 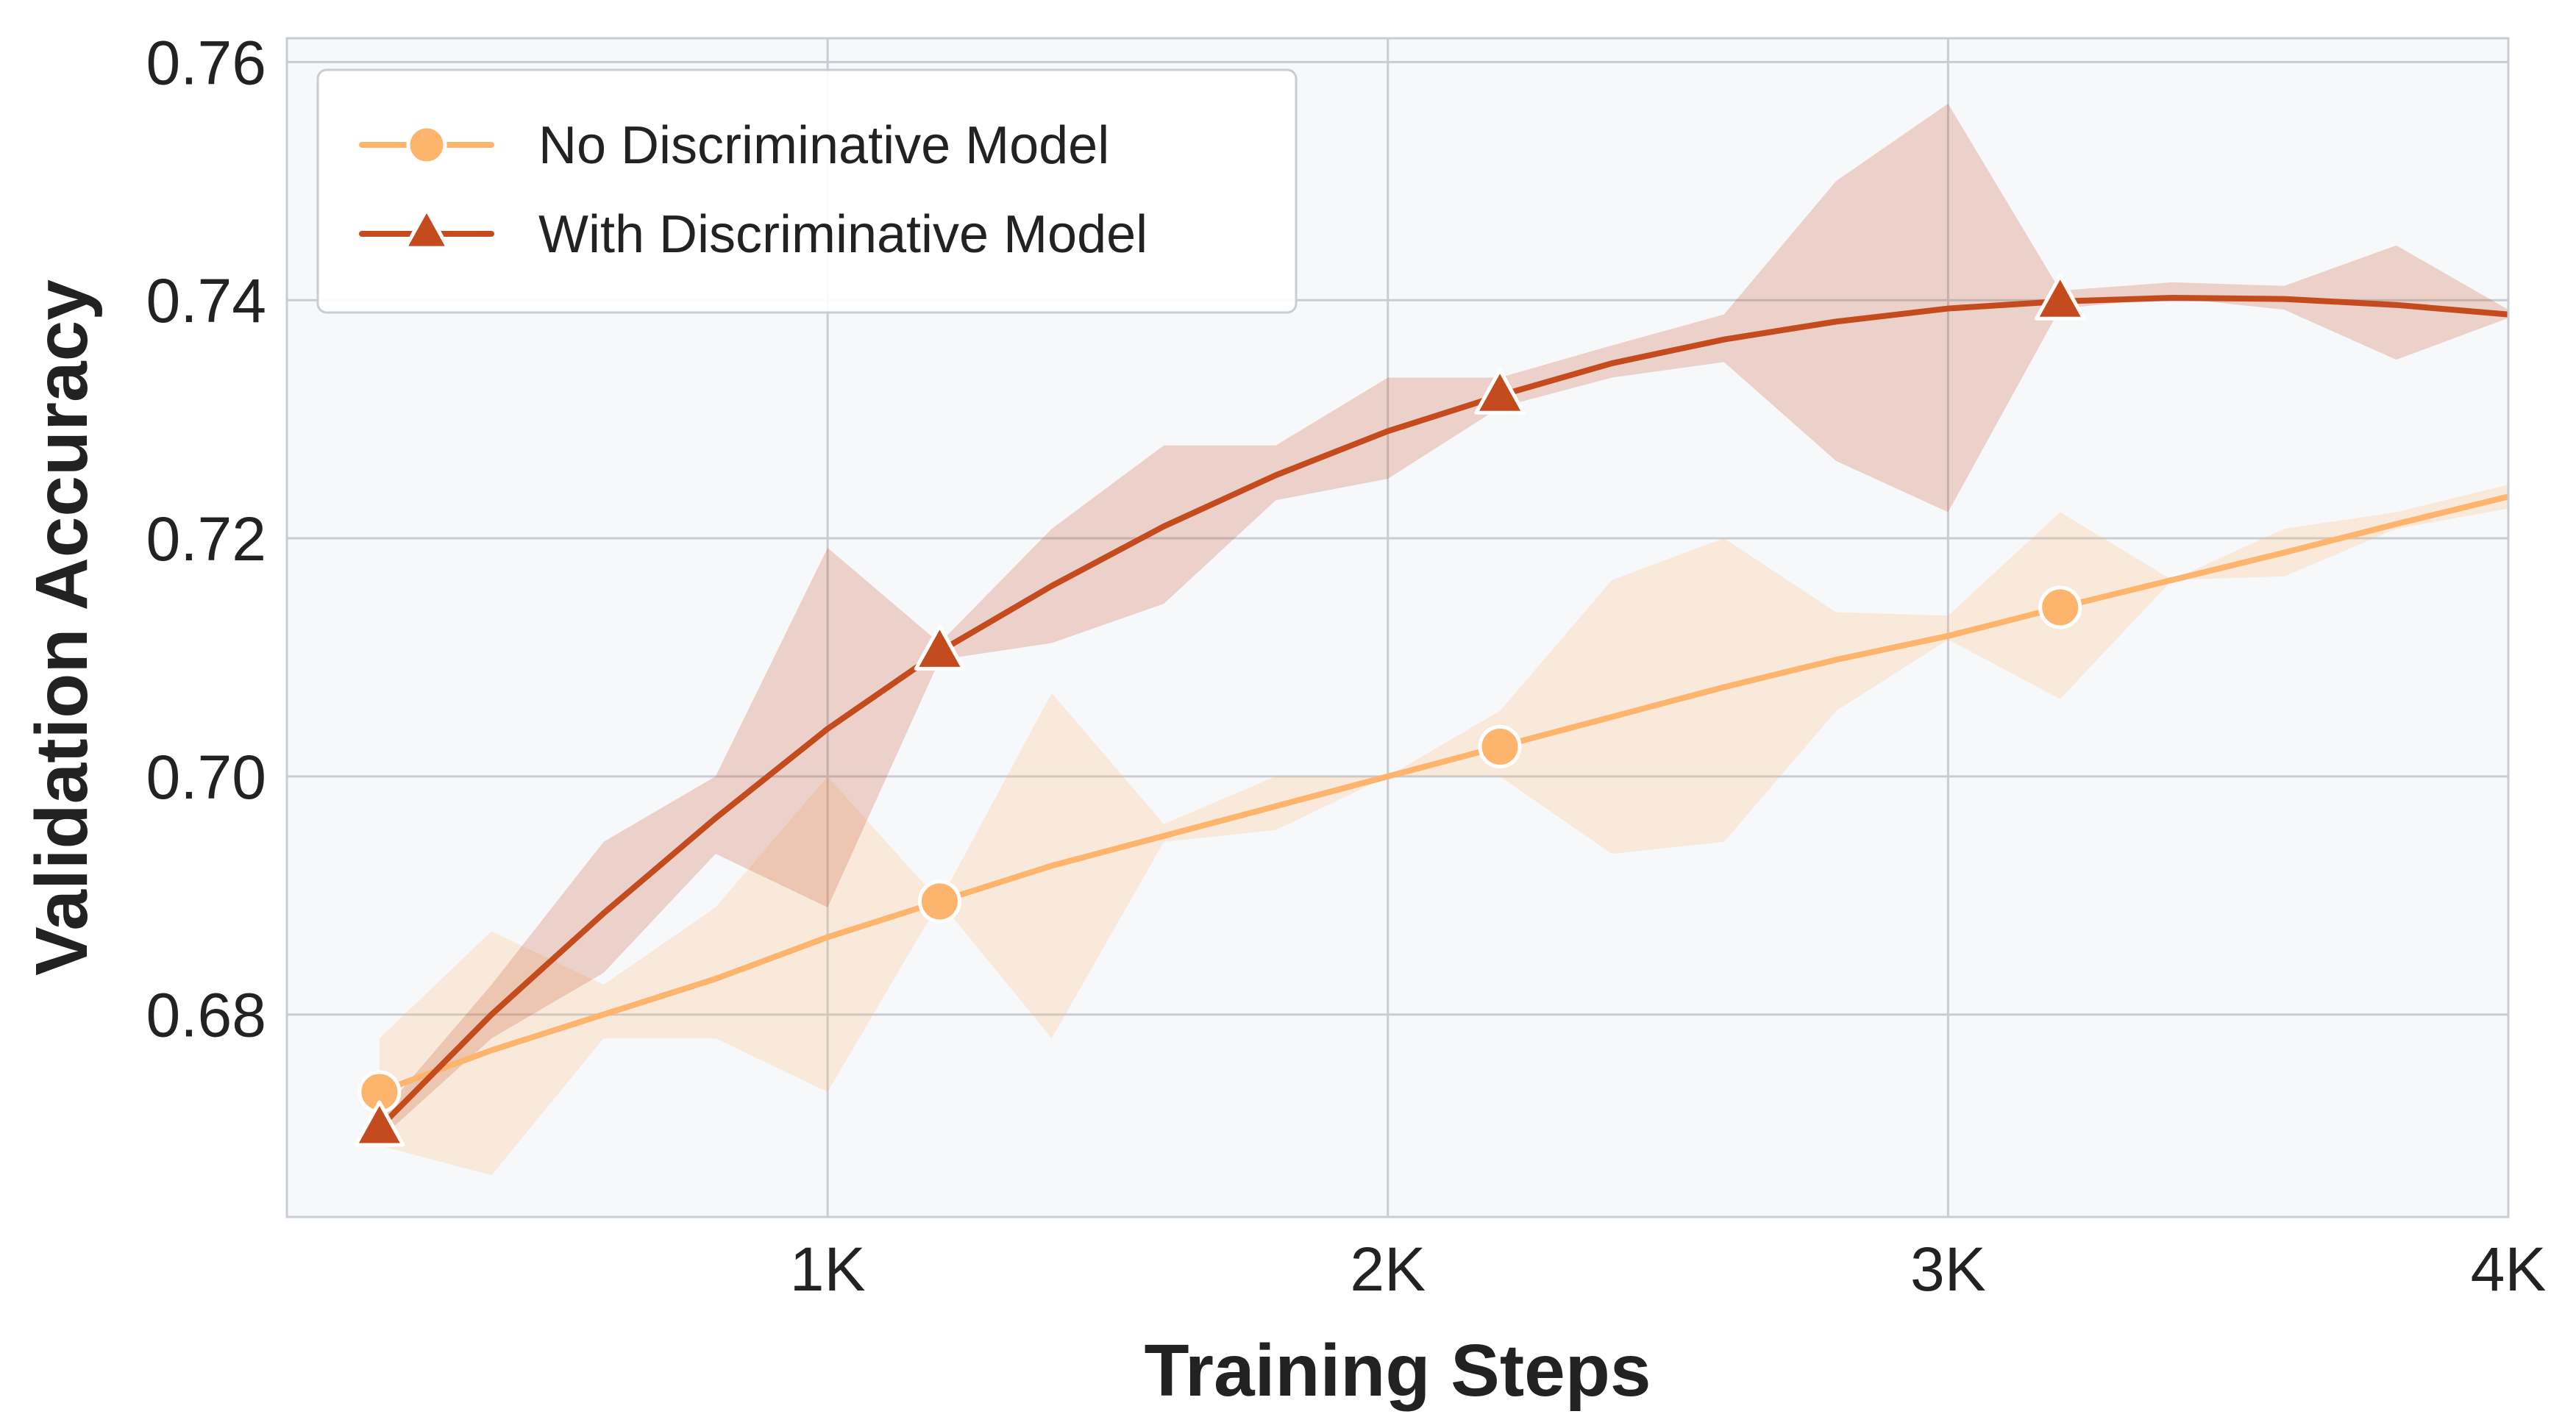 What do you see at coordinates (1397, 1370) in the screenshot?
I see `x-axis-title: Training Steps` at bounding box center [1397, 1370].